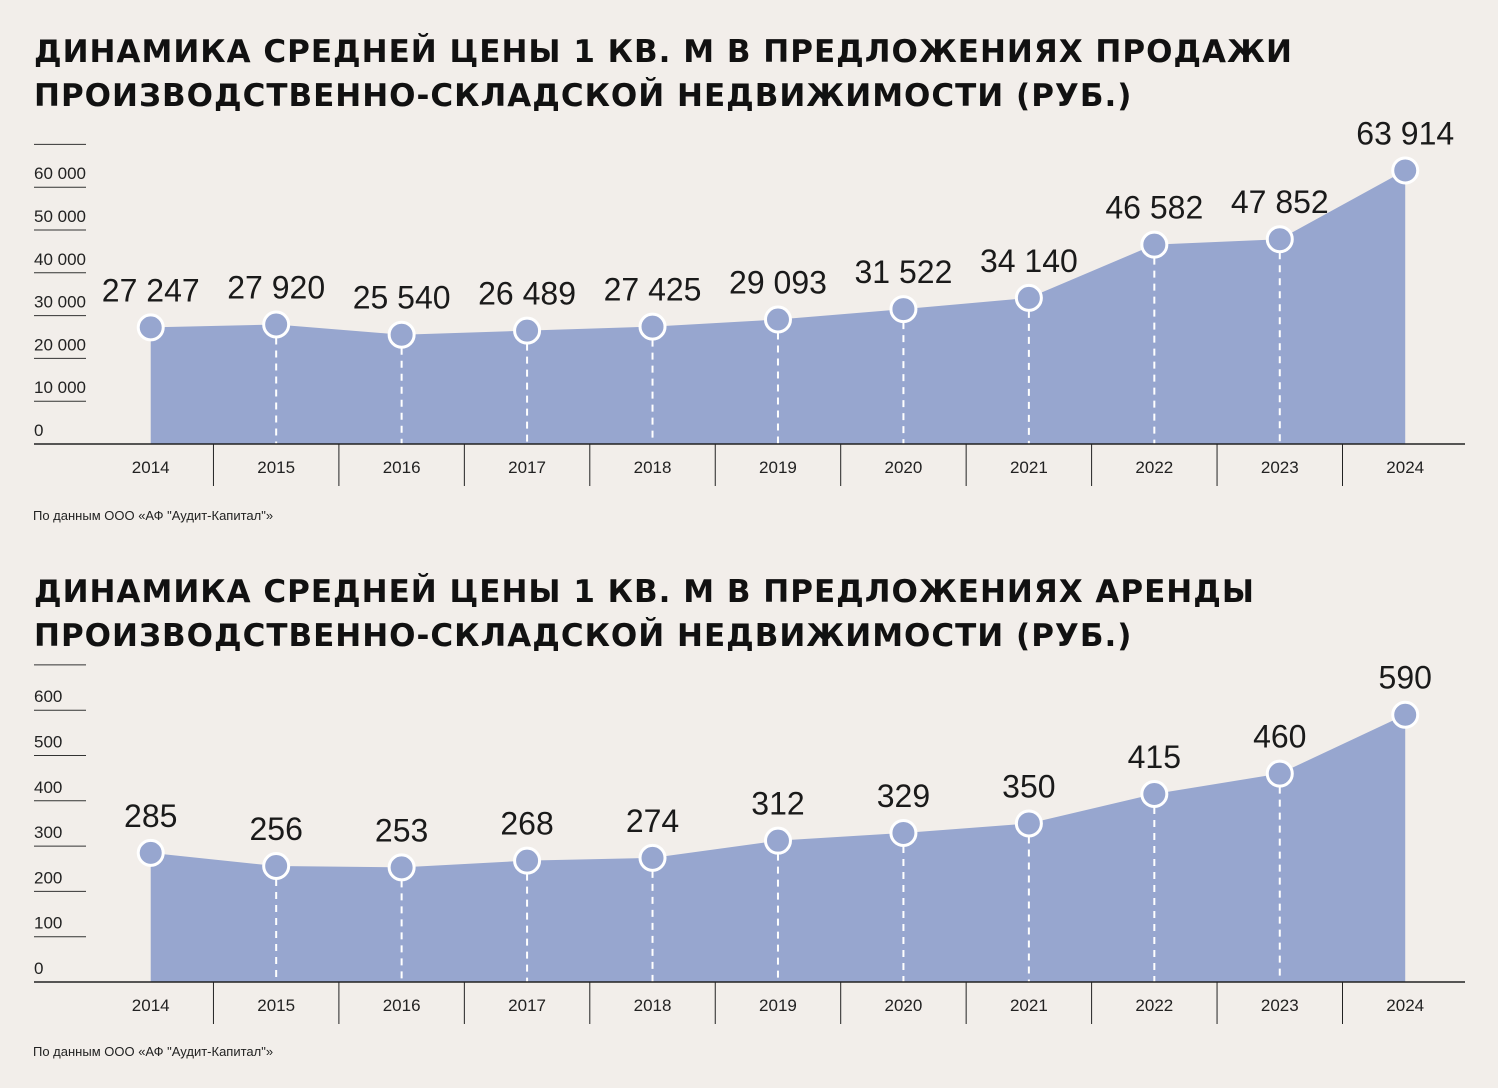 This screenshot has height=1088, width=1498. Describe the element at coordinates (276, 288) in the screenshot. I see `sale-value-label: 27 920` at that location.